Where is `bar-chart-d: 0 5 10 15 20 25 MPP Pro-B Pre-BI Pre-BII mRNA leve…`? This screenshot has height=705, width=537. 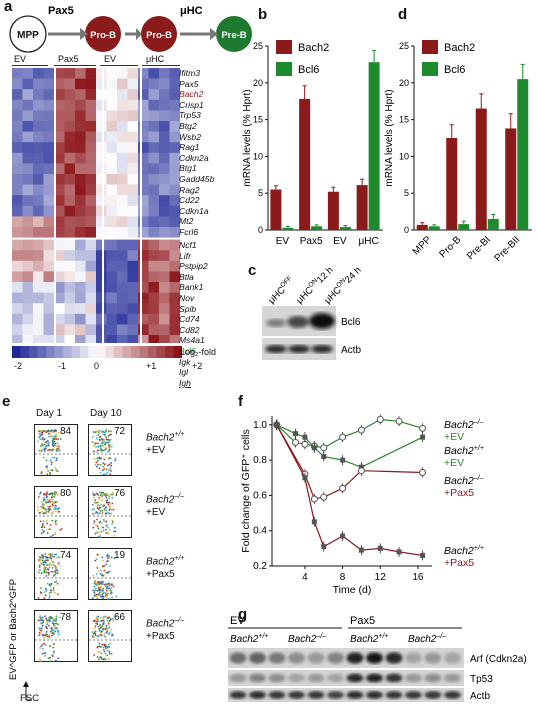
bar-chart-d: 0 5 10 15 20 25 MPP Pro-B Pre-BI Pre-BII mRNA leve… is located at coordinates (458, 152).